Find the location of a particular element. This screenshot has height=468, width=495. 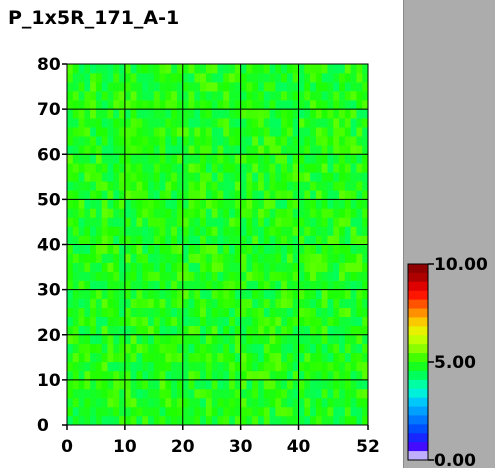

x-tick-label: 40 is located at coordinates (299, 447).